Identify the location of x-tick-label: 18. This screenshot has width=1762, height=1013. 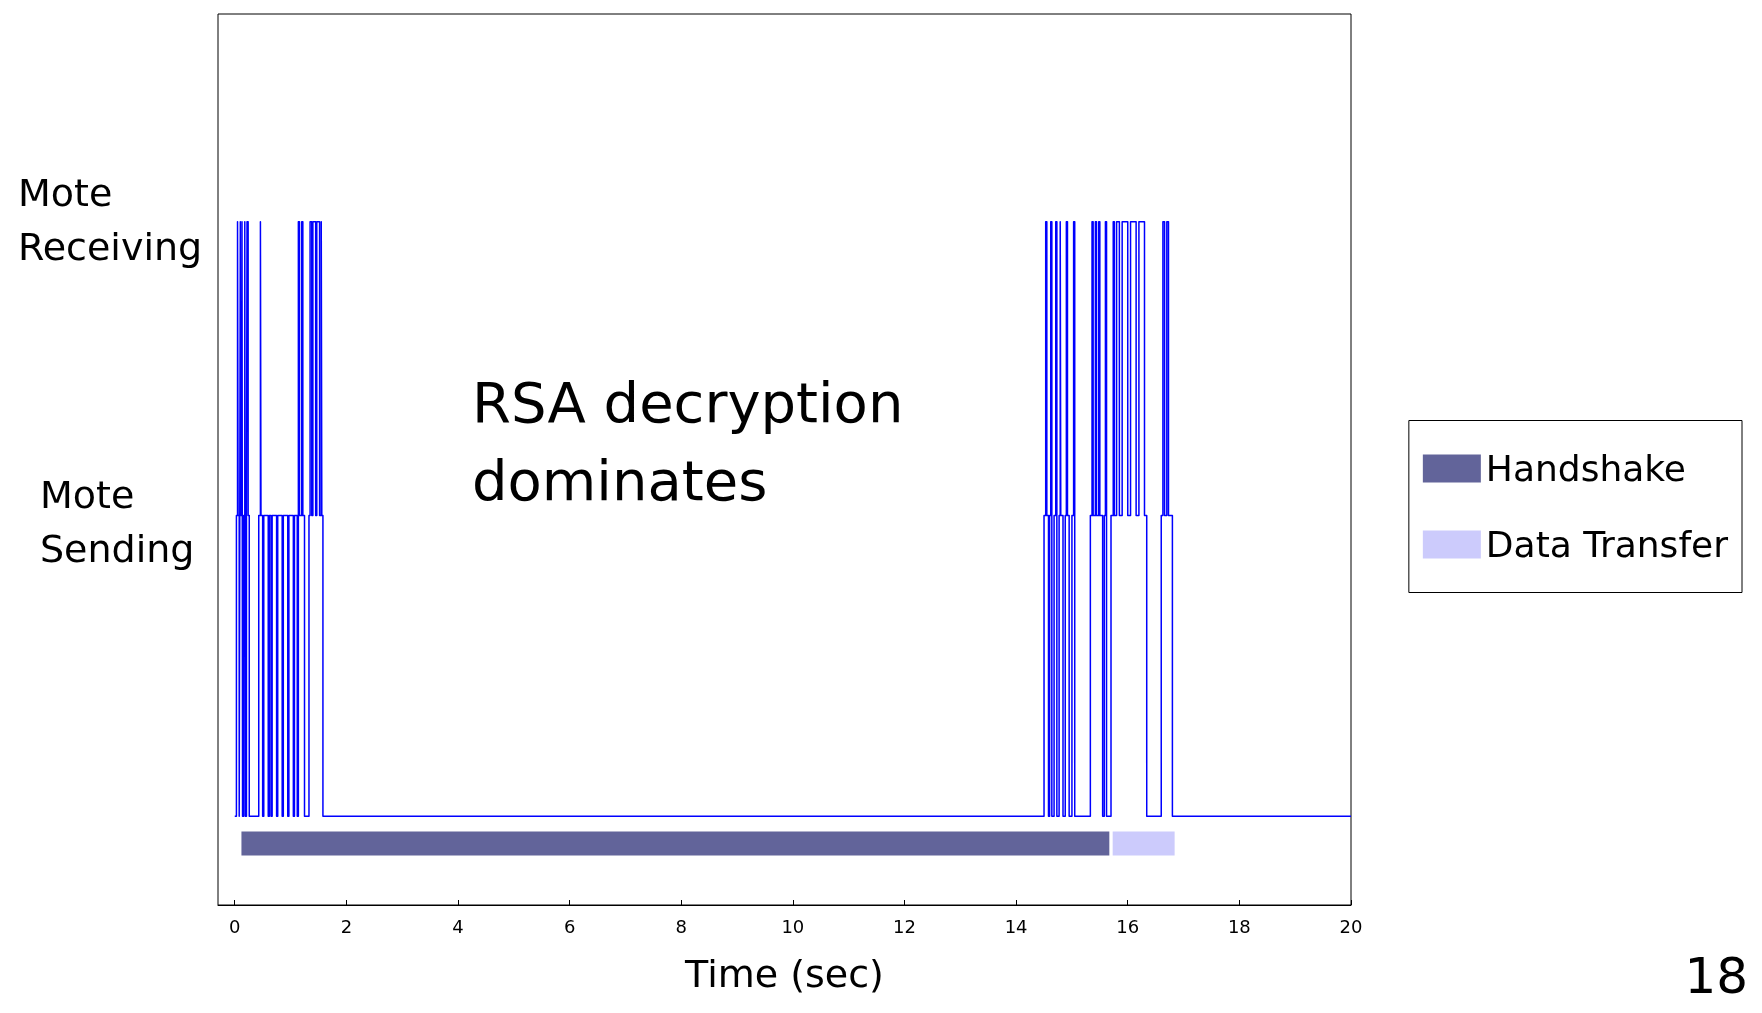
(1239, 926).